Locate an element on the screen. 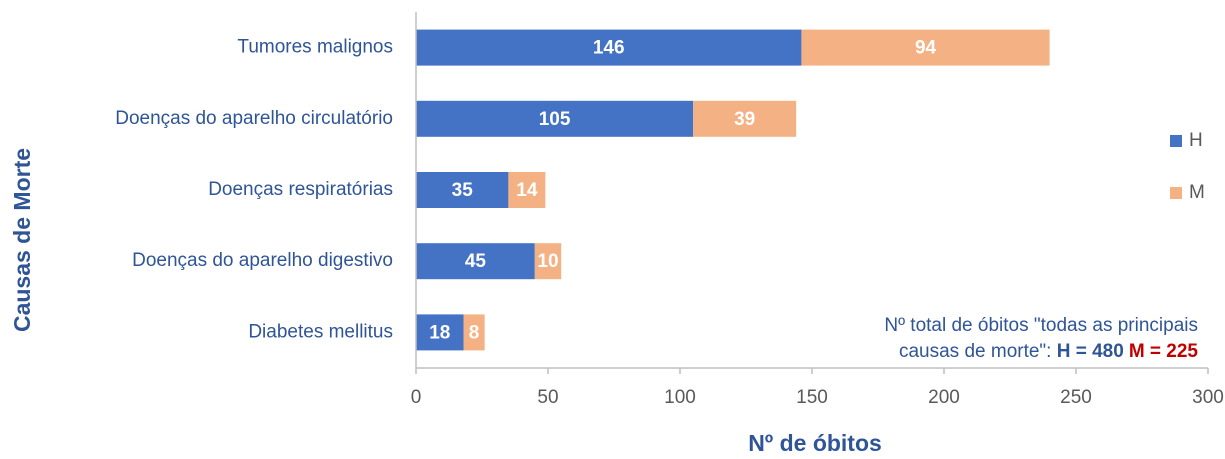 The height and width of the screenshot is (459, 1225). legend-label: M is located at coordinates (1197, 192).